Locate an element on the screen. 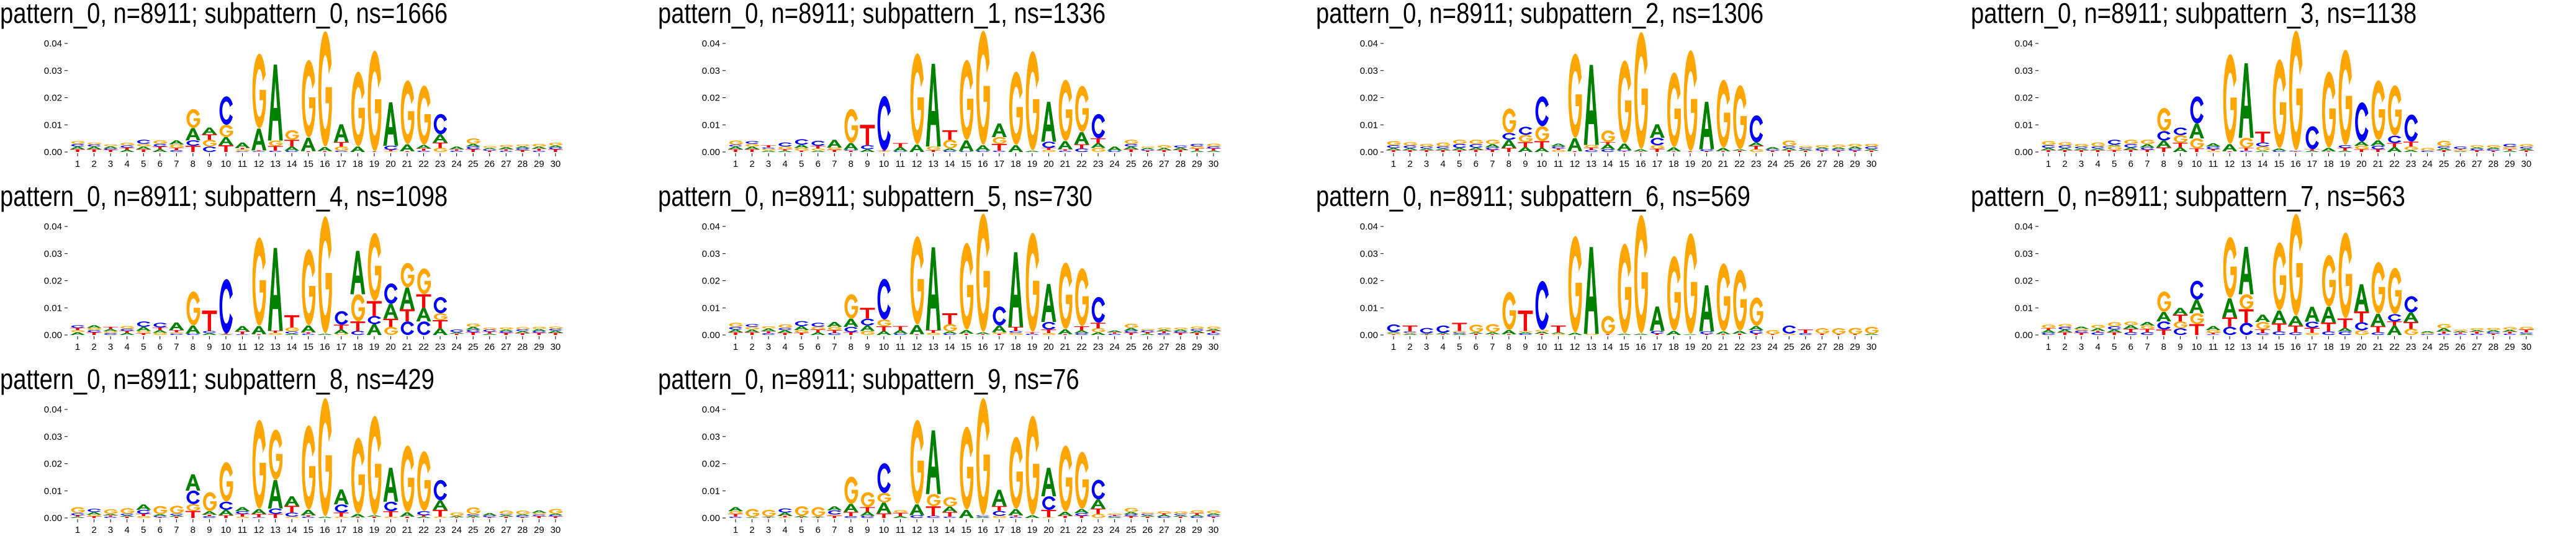  y-tick-label: 0.04 is located at coordinates (1369, 226).